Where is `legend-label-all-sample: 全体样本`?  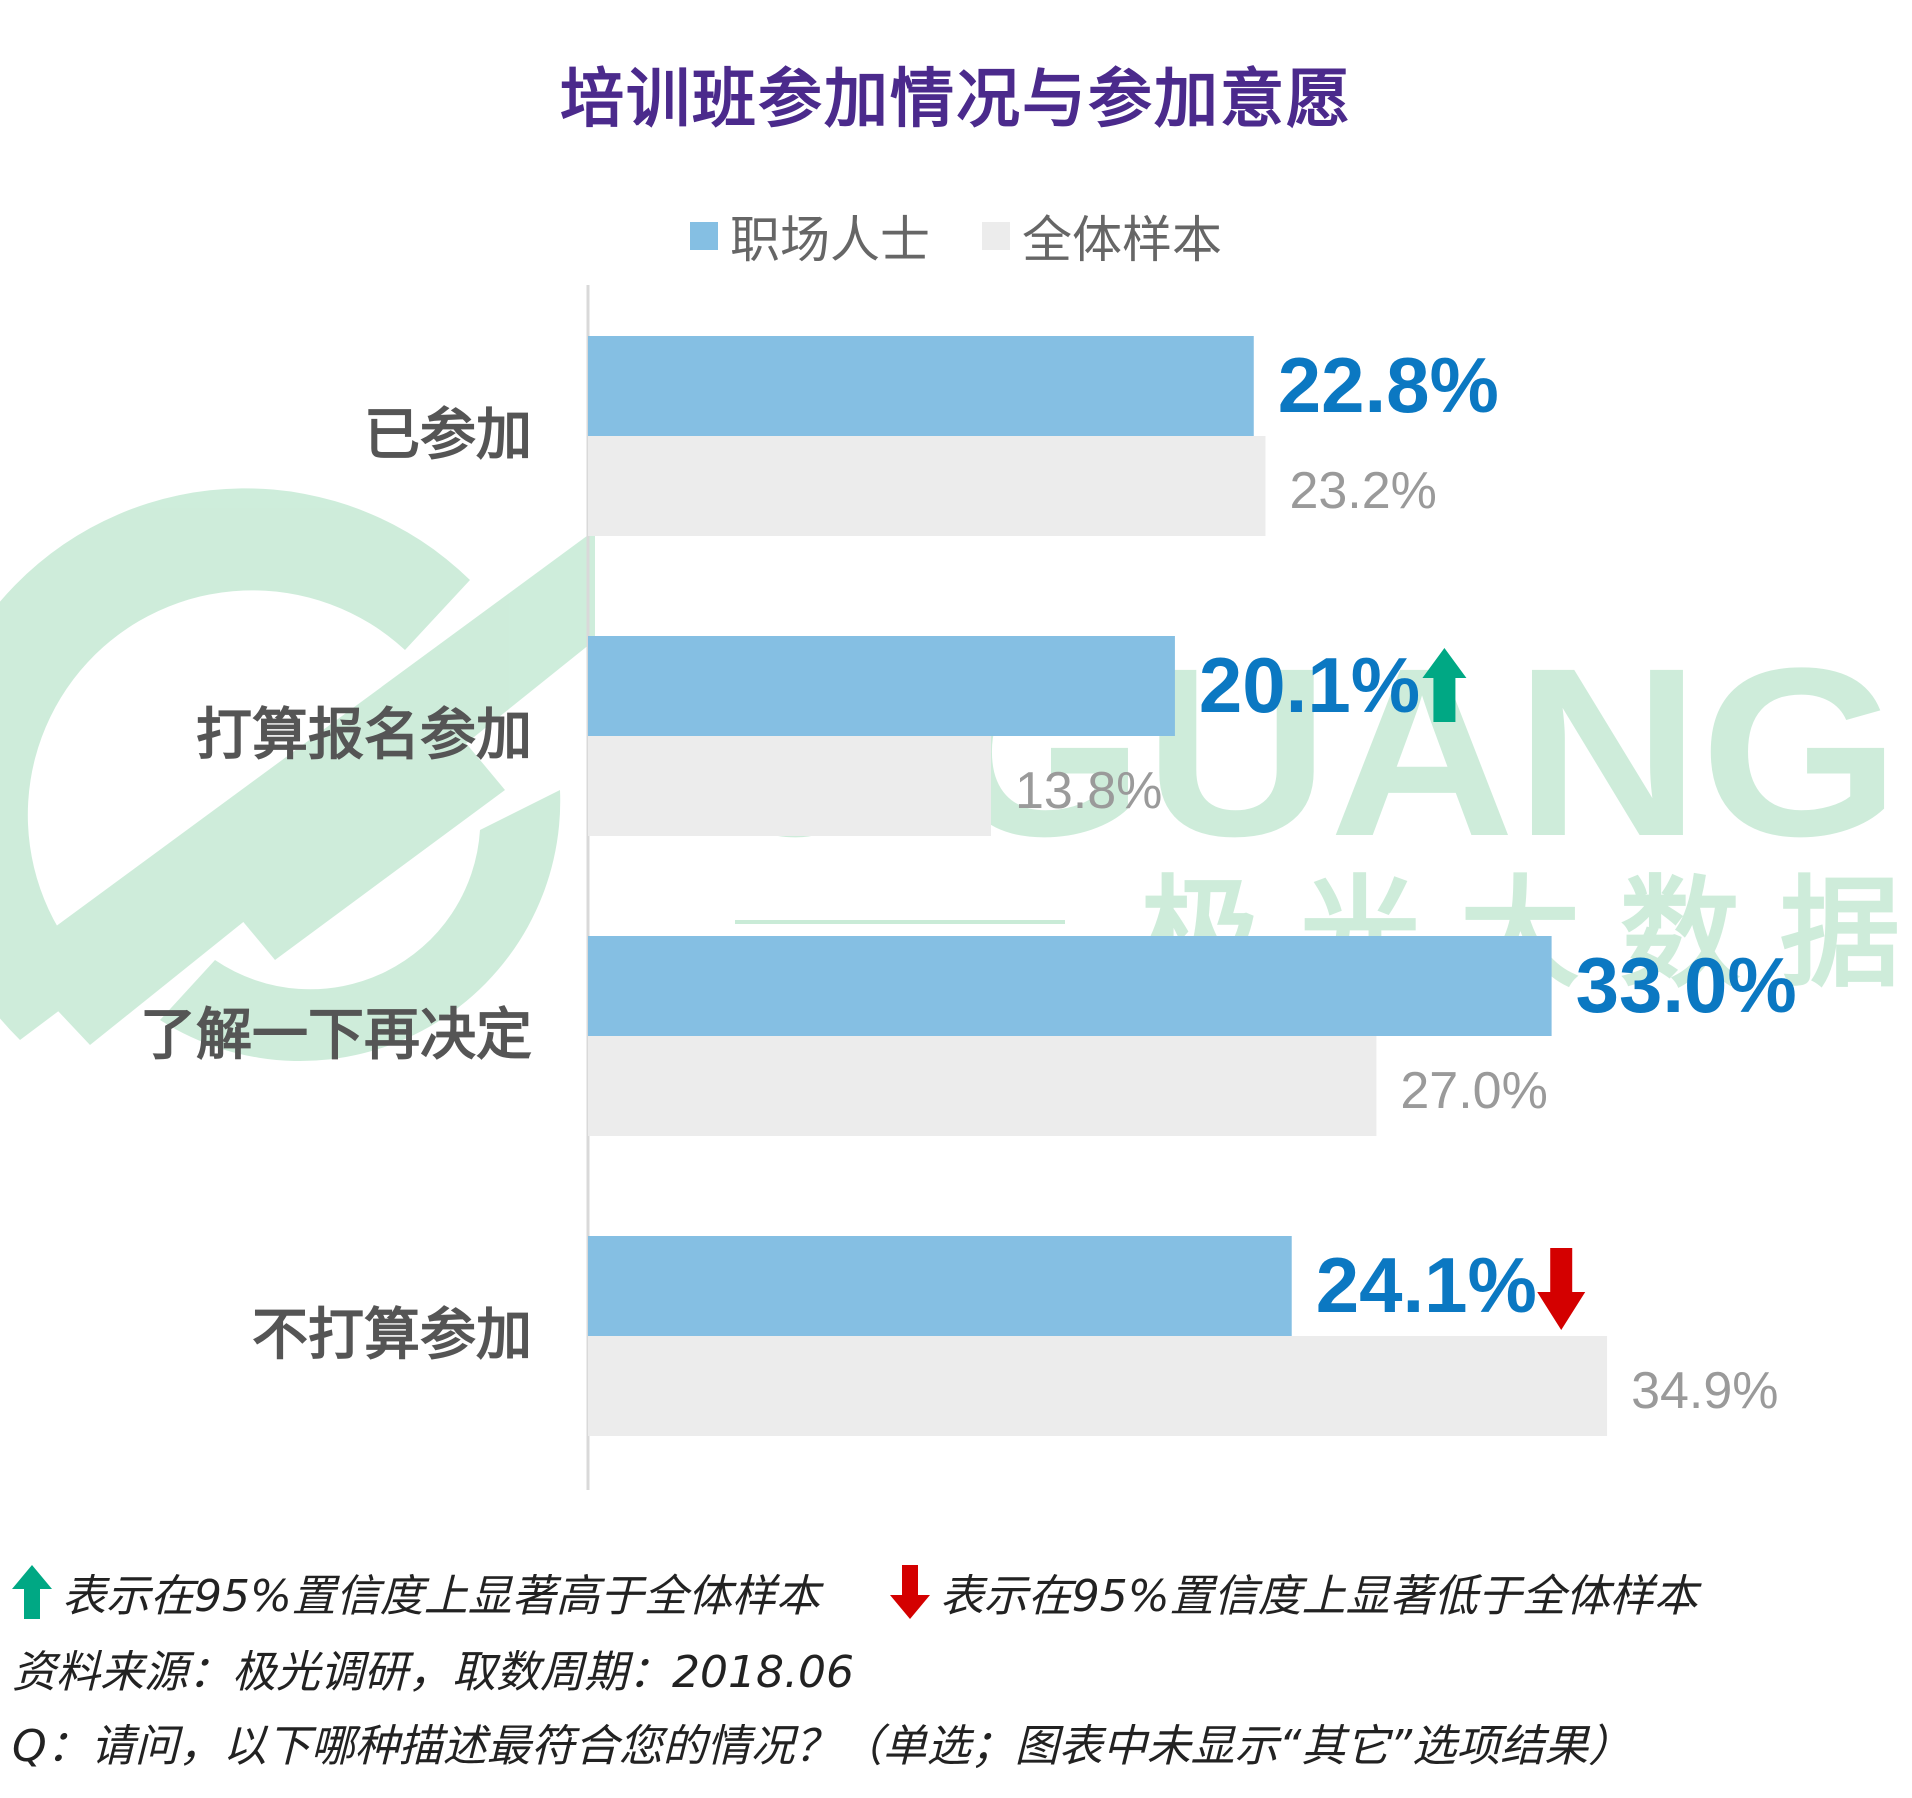
legend-label-all-sample: 全体样本 is located at coordinates (1122, 240).